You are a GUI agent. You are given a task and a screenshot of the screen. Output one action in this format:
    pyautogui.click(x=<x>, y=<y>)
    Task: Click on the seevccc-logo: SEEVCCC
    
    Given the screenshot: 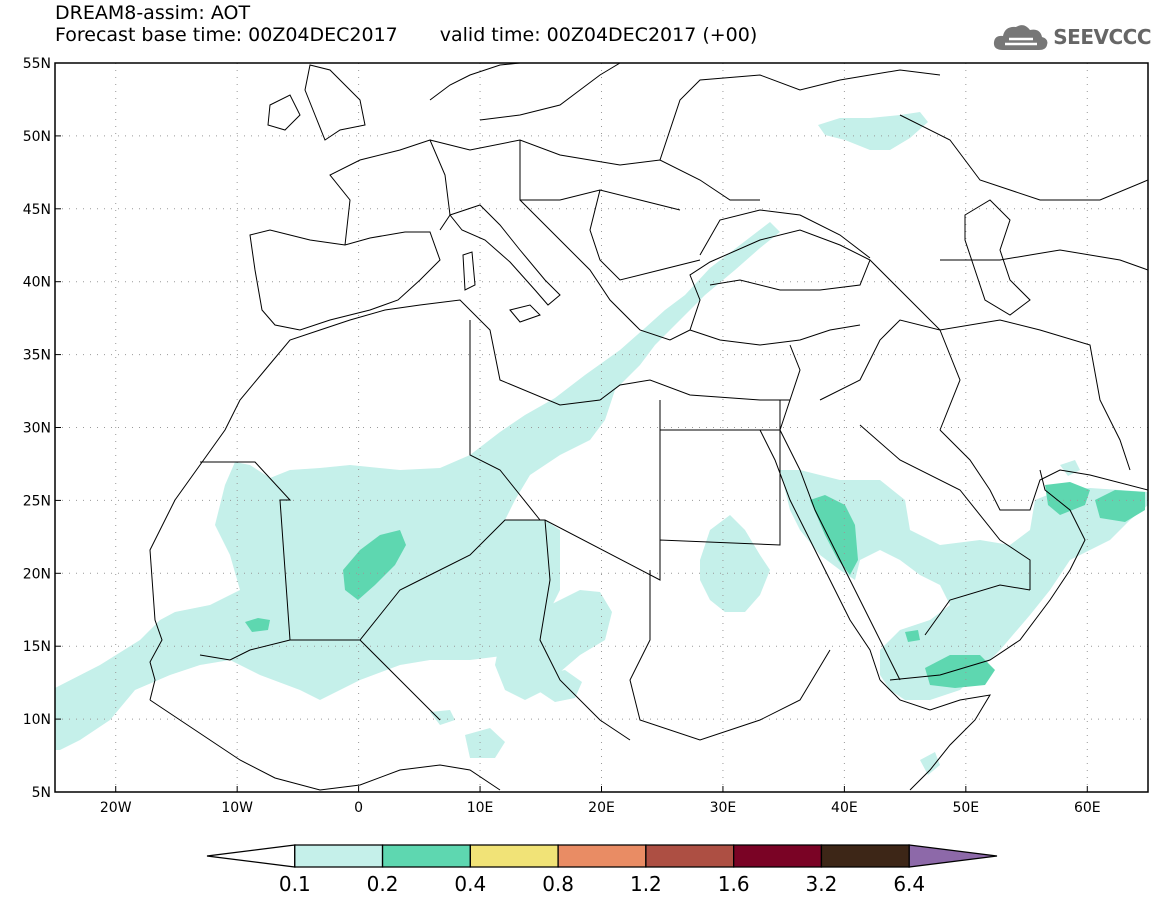 What is the action you would take?
    pyautogui.click(x=1072, y=37)
    